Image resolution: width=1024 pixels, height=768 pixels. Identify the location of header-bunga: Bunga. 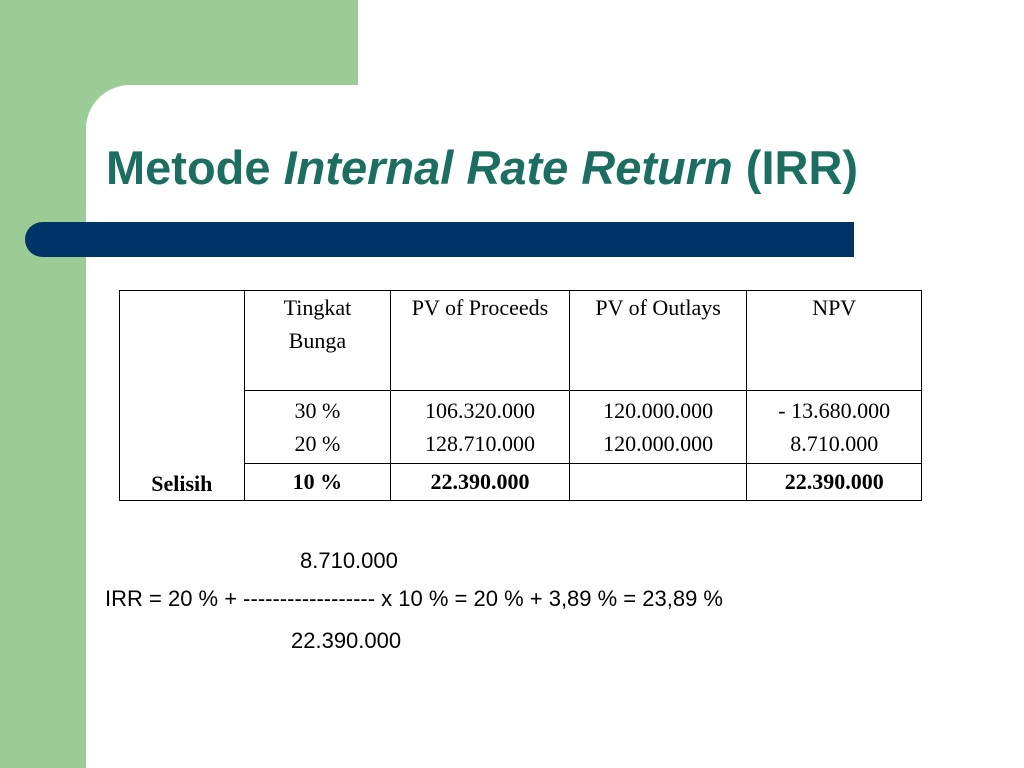
(317, 340).